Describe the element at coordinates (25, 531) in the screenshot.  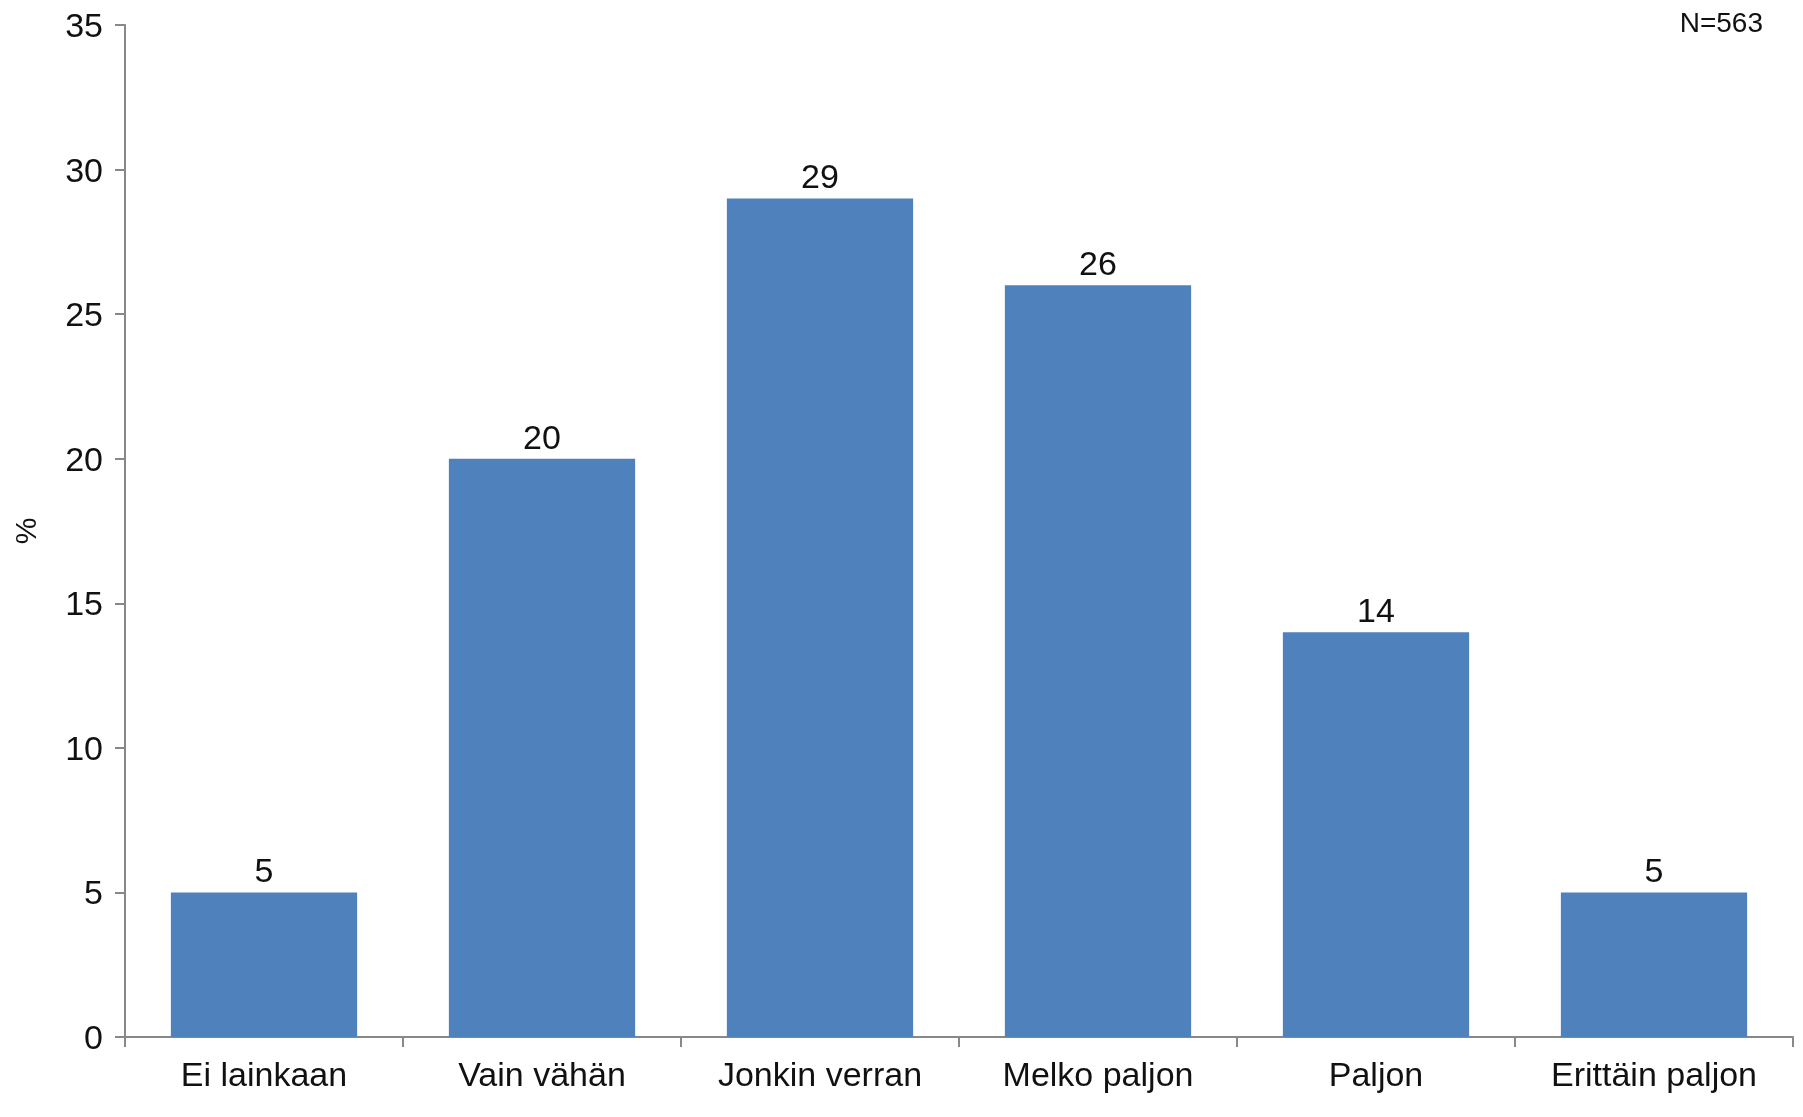
I see `y-axis-title: %` at that location.